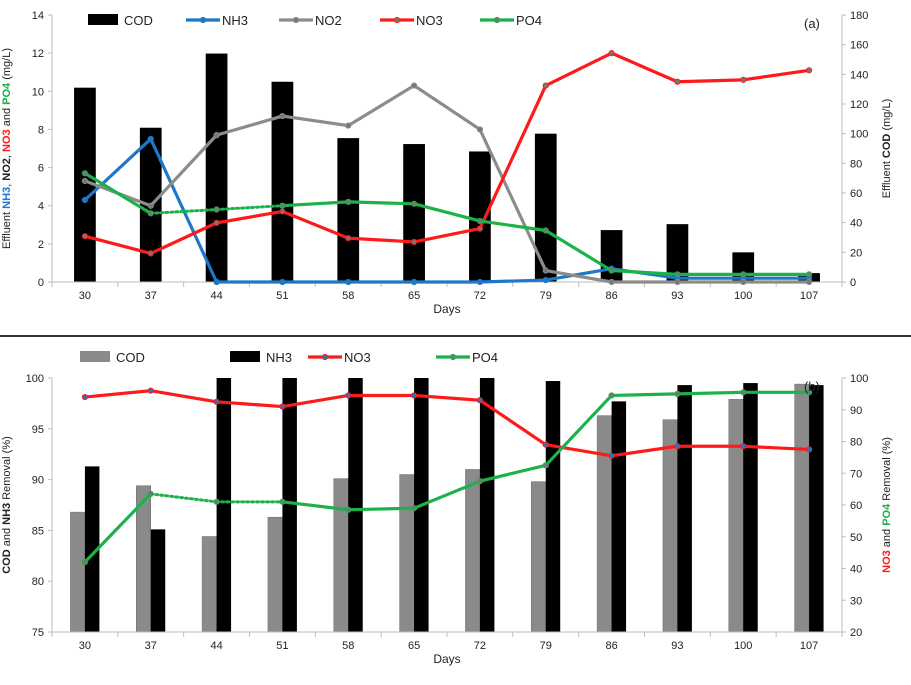 This screenshot has width=911, height=685. What do you see at coordinates (151, 296) in the screenshot?
I see `x-tick-label: 37` at bounding box center [151, 296].